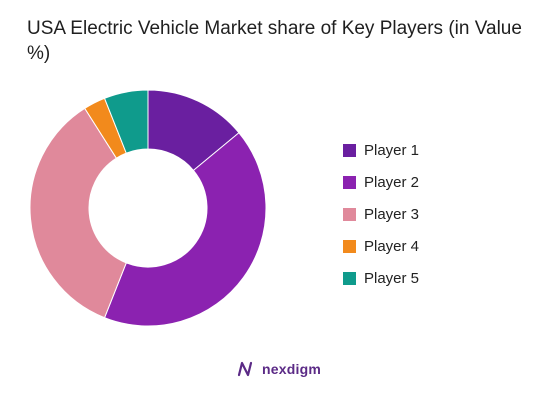  I want to click on legend-label-player-4: Player 4, so click(392, 246).